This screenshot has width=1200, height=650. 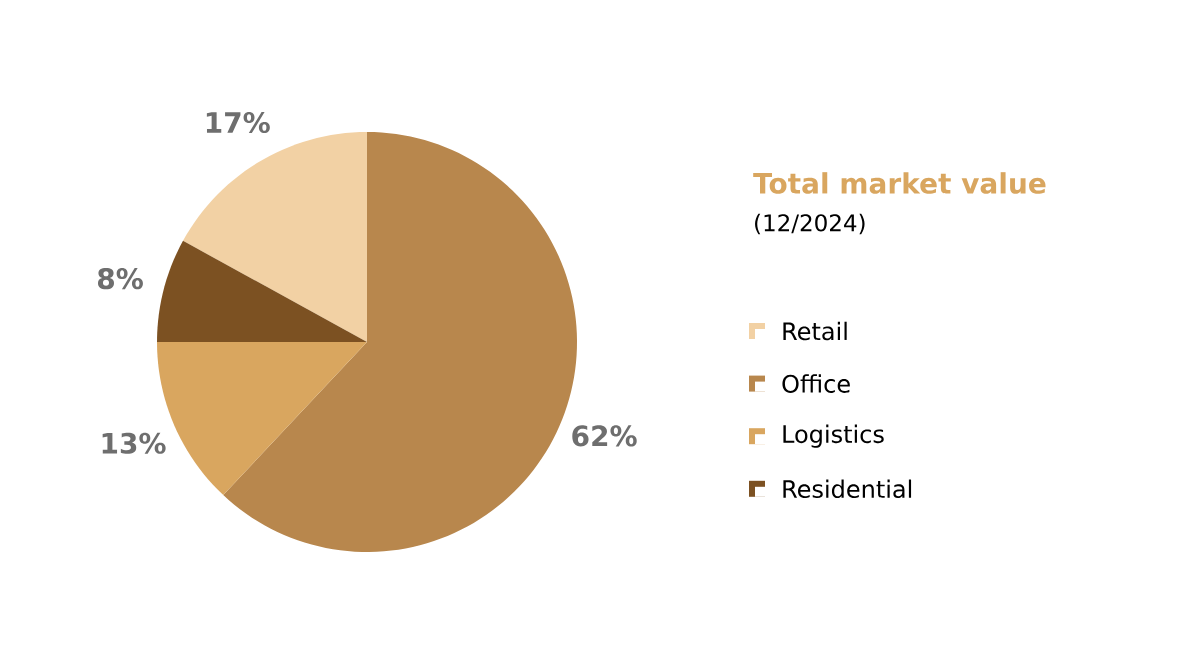 I want to click on legend-label: Retail, so click(x=815, y=331).